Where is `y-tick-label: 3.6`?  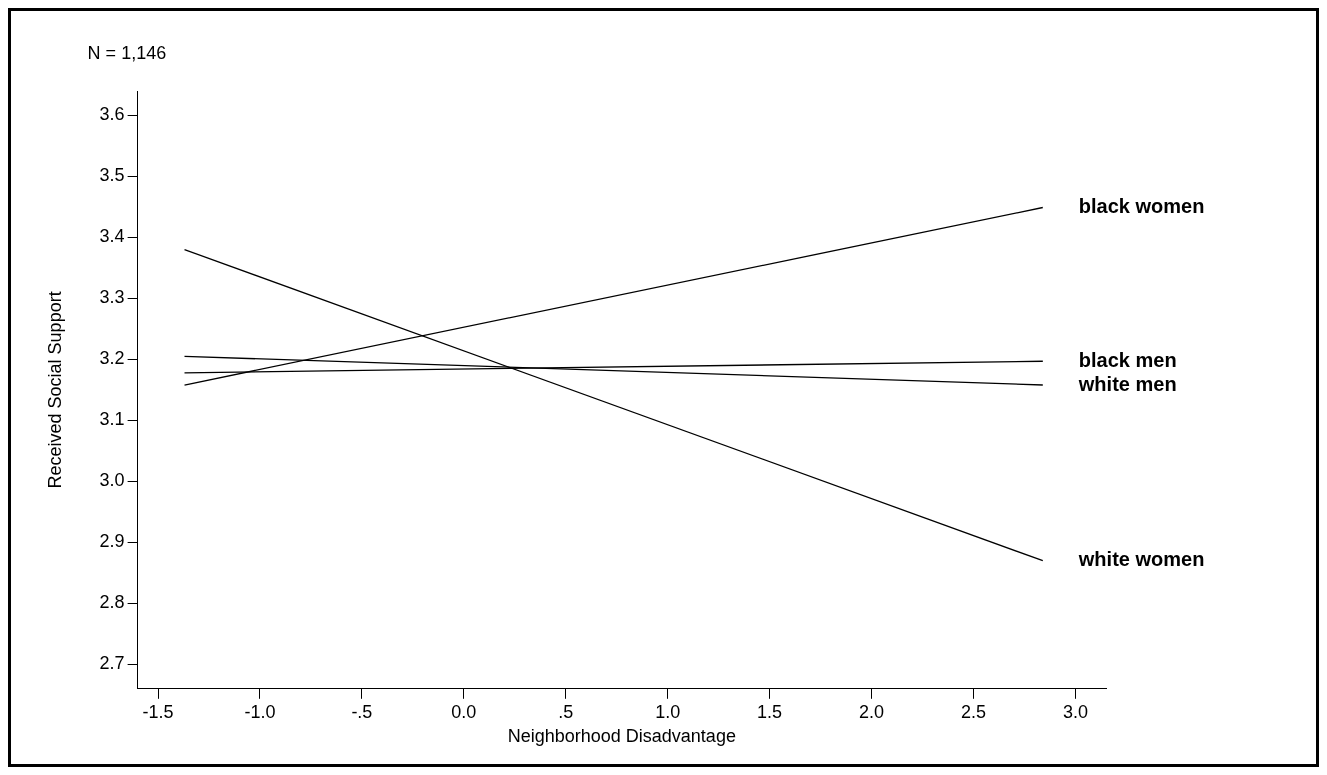 y-tick-label: 3.6 is located at coordinates (112, 114).